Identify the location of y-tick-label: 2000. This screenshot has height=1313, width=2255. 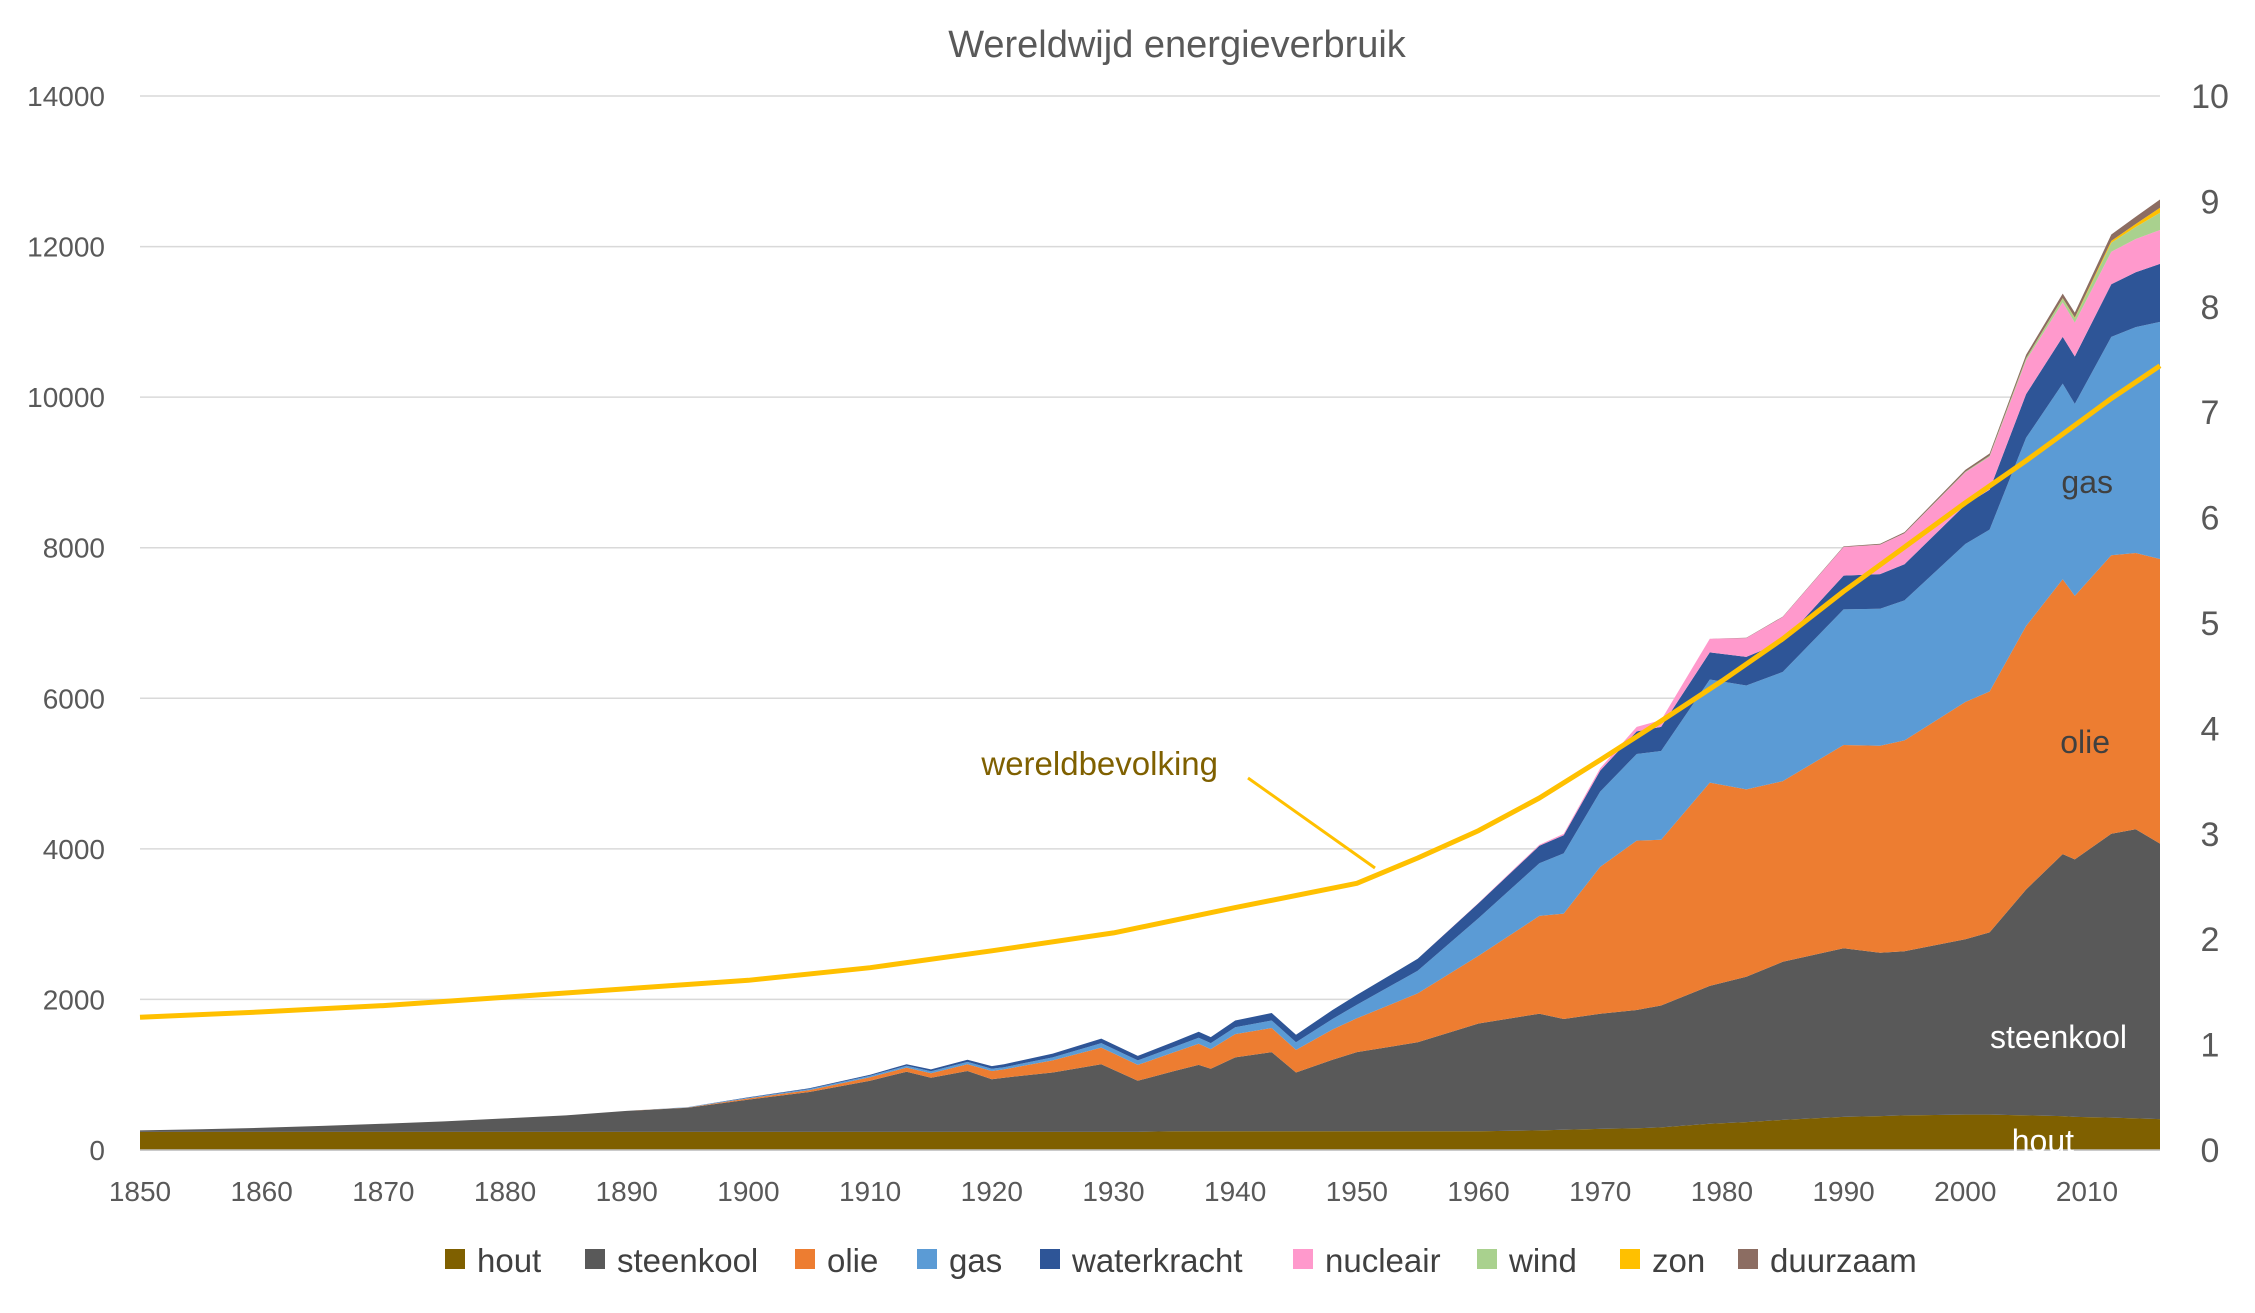
(74, 999).